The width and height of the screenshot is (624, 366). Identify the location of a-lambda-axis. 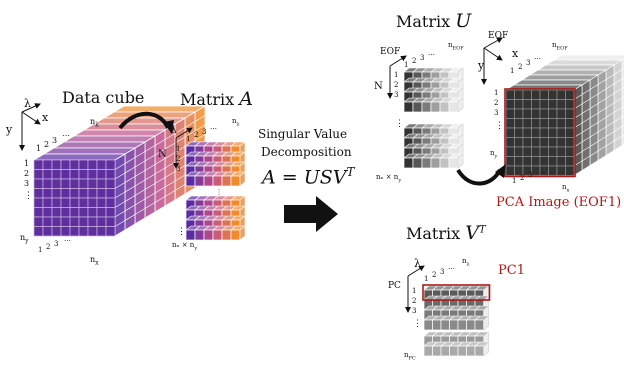
(184, 133).